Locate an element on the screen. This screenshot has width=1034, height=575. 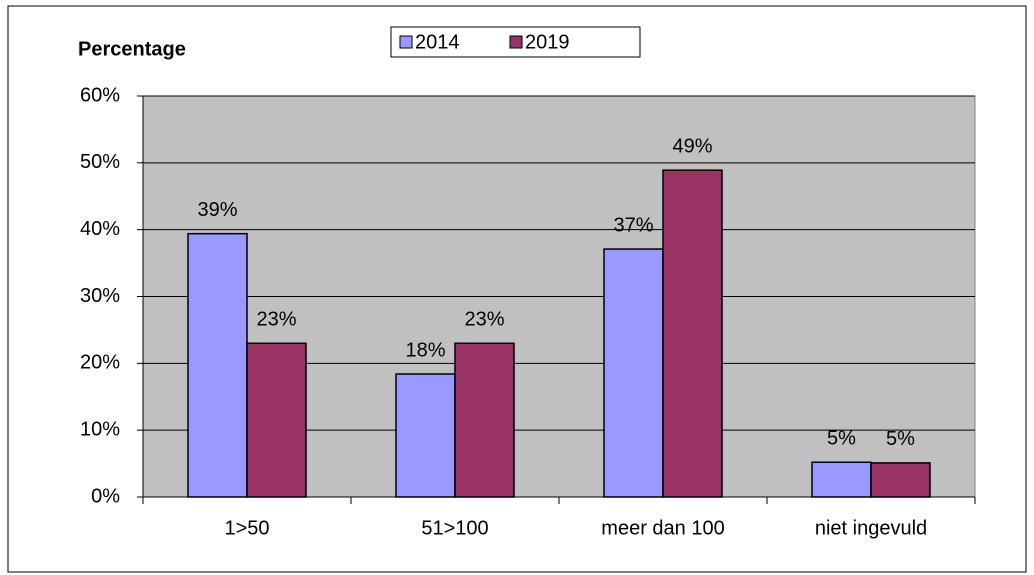
y-tick-label: 40% is located at coordinates (100, 229).